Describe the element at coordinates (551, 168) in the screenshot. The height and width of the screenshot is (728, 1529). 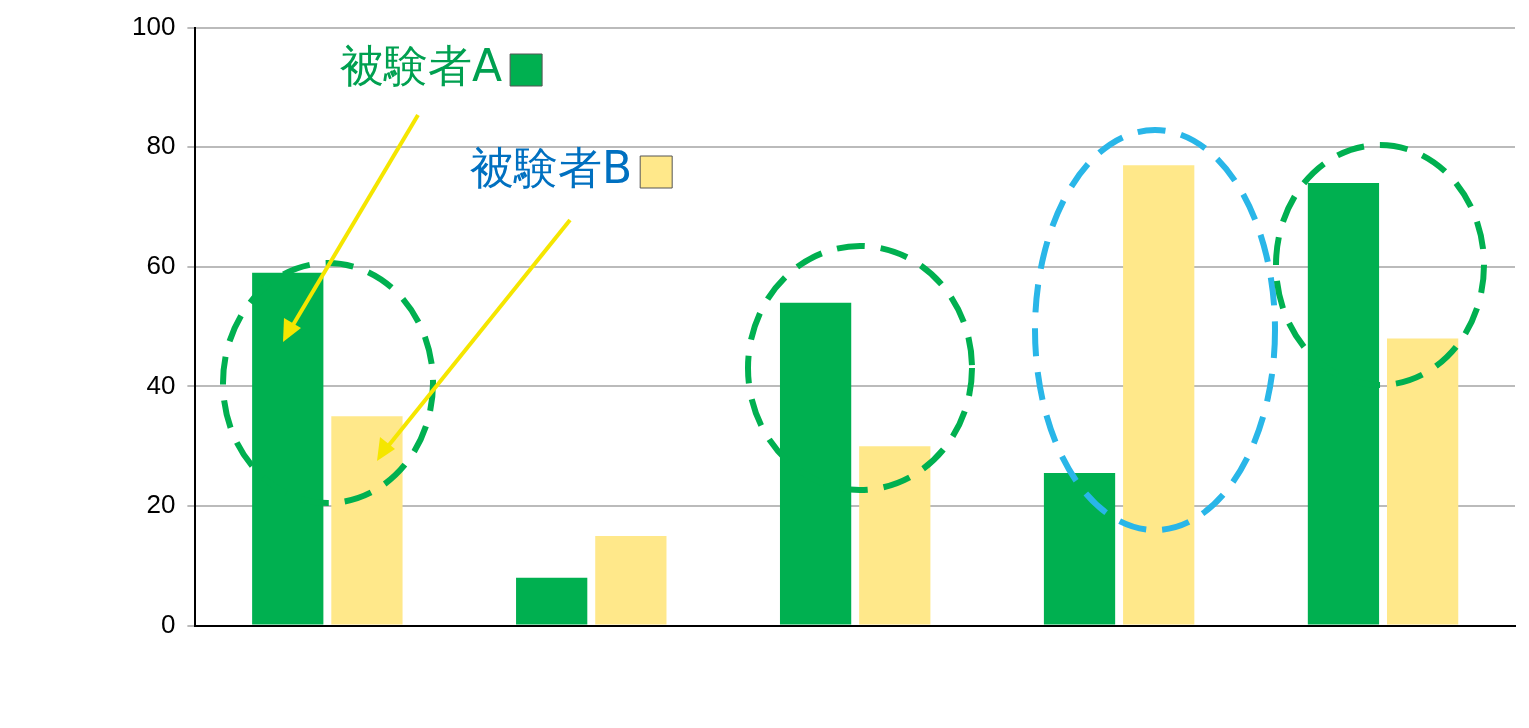
I see `legend-label: 被験者B` at that location.